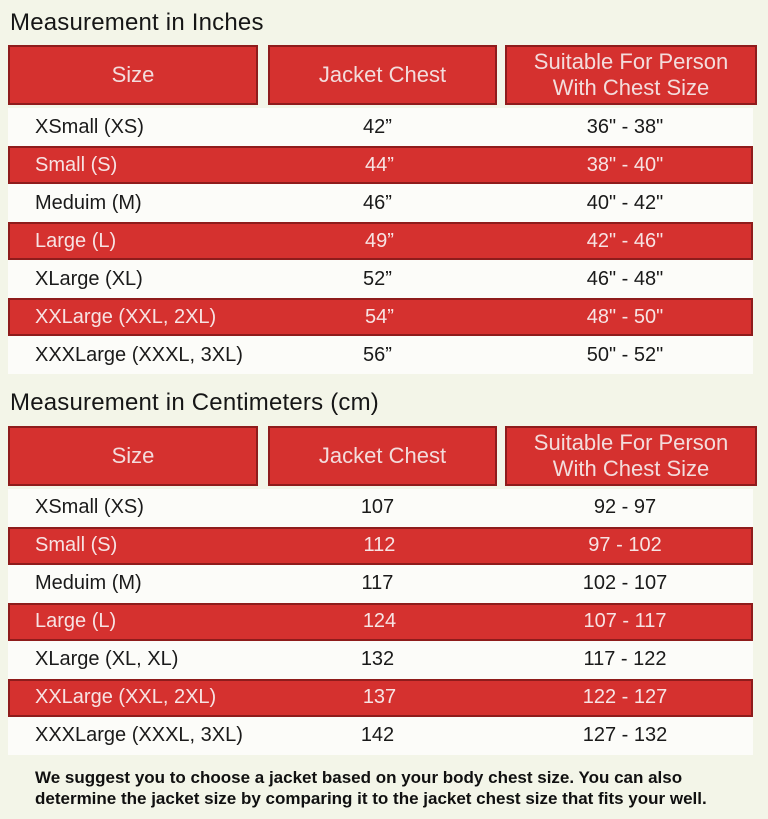  I want to click on table-row: XSmall (XS) 42” 36" - 38", so click(380, 127).